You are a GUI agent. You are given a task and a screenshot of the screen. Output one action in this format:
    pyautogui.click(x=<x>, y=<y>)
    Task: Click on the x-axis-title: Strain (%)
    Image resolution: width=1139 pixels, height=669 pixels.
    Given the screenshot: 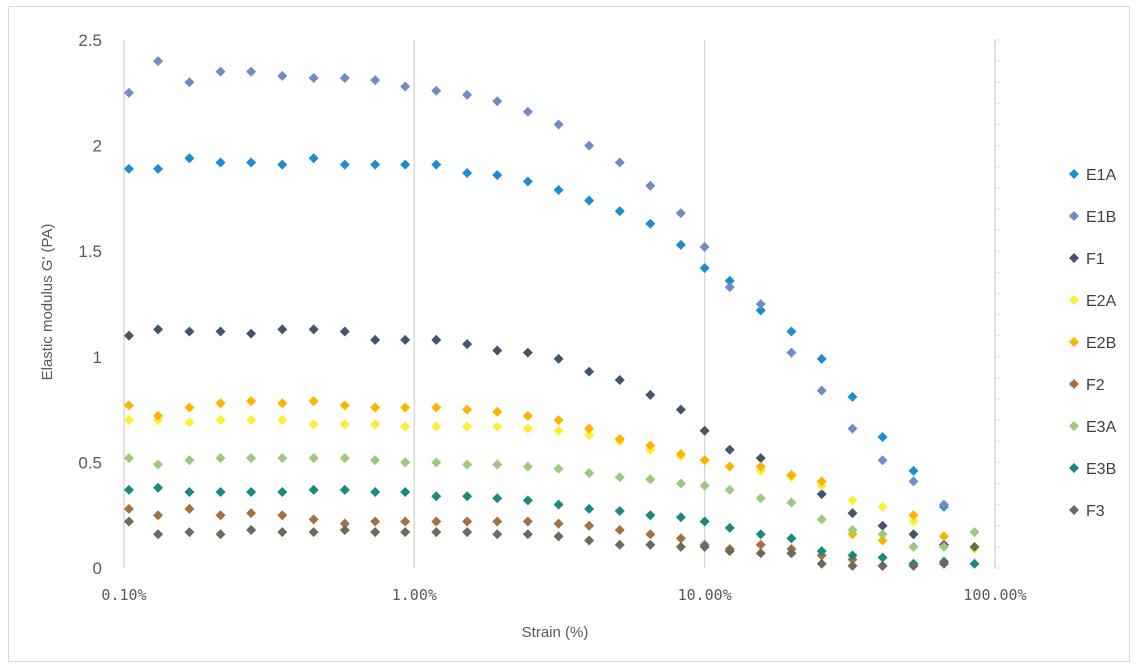 What is the action you would take?
    pyautogui.click(x=555, y=632)
    